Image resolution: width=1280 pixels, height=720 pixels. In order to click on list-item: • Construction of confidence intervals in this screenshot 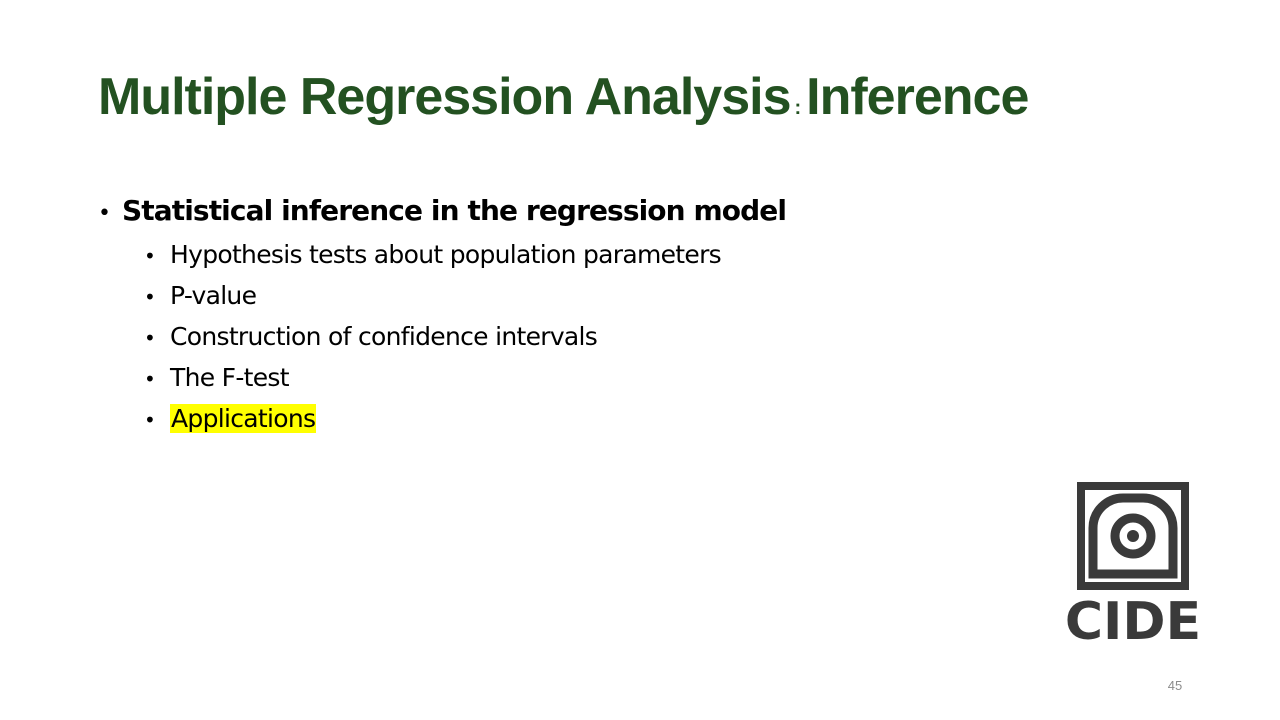, I will do `click(465, 342)`.